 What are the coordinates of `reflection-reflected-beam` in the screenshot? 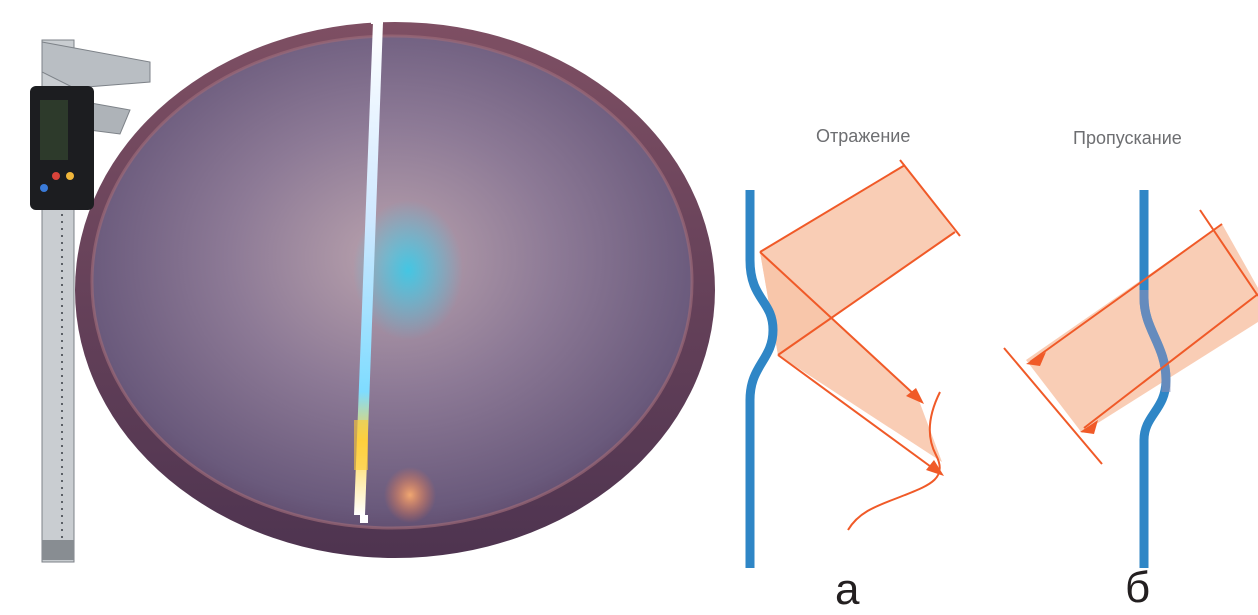 It's located at (851, 357).